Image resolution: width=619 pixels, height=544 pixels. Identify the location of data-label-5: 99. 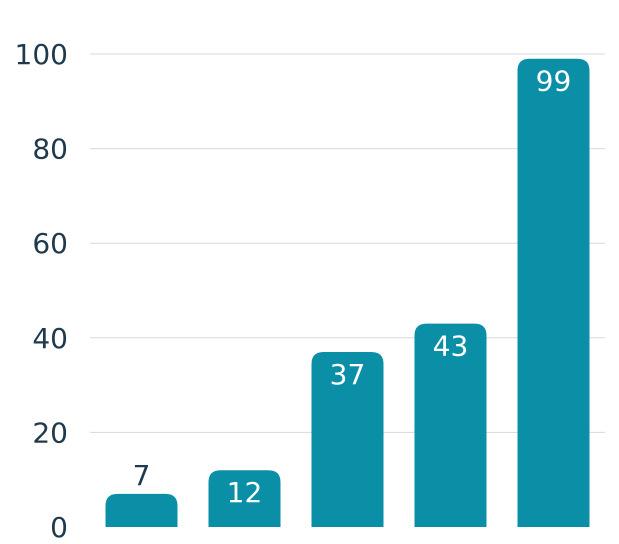
(554, 81).